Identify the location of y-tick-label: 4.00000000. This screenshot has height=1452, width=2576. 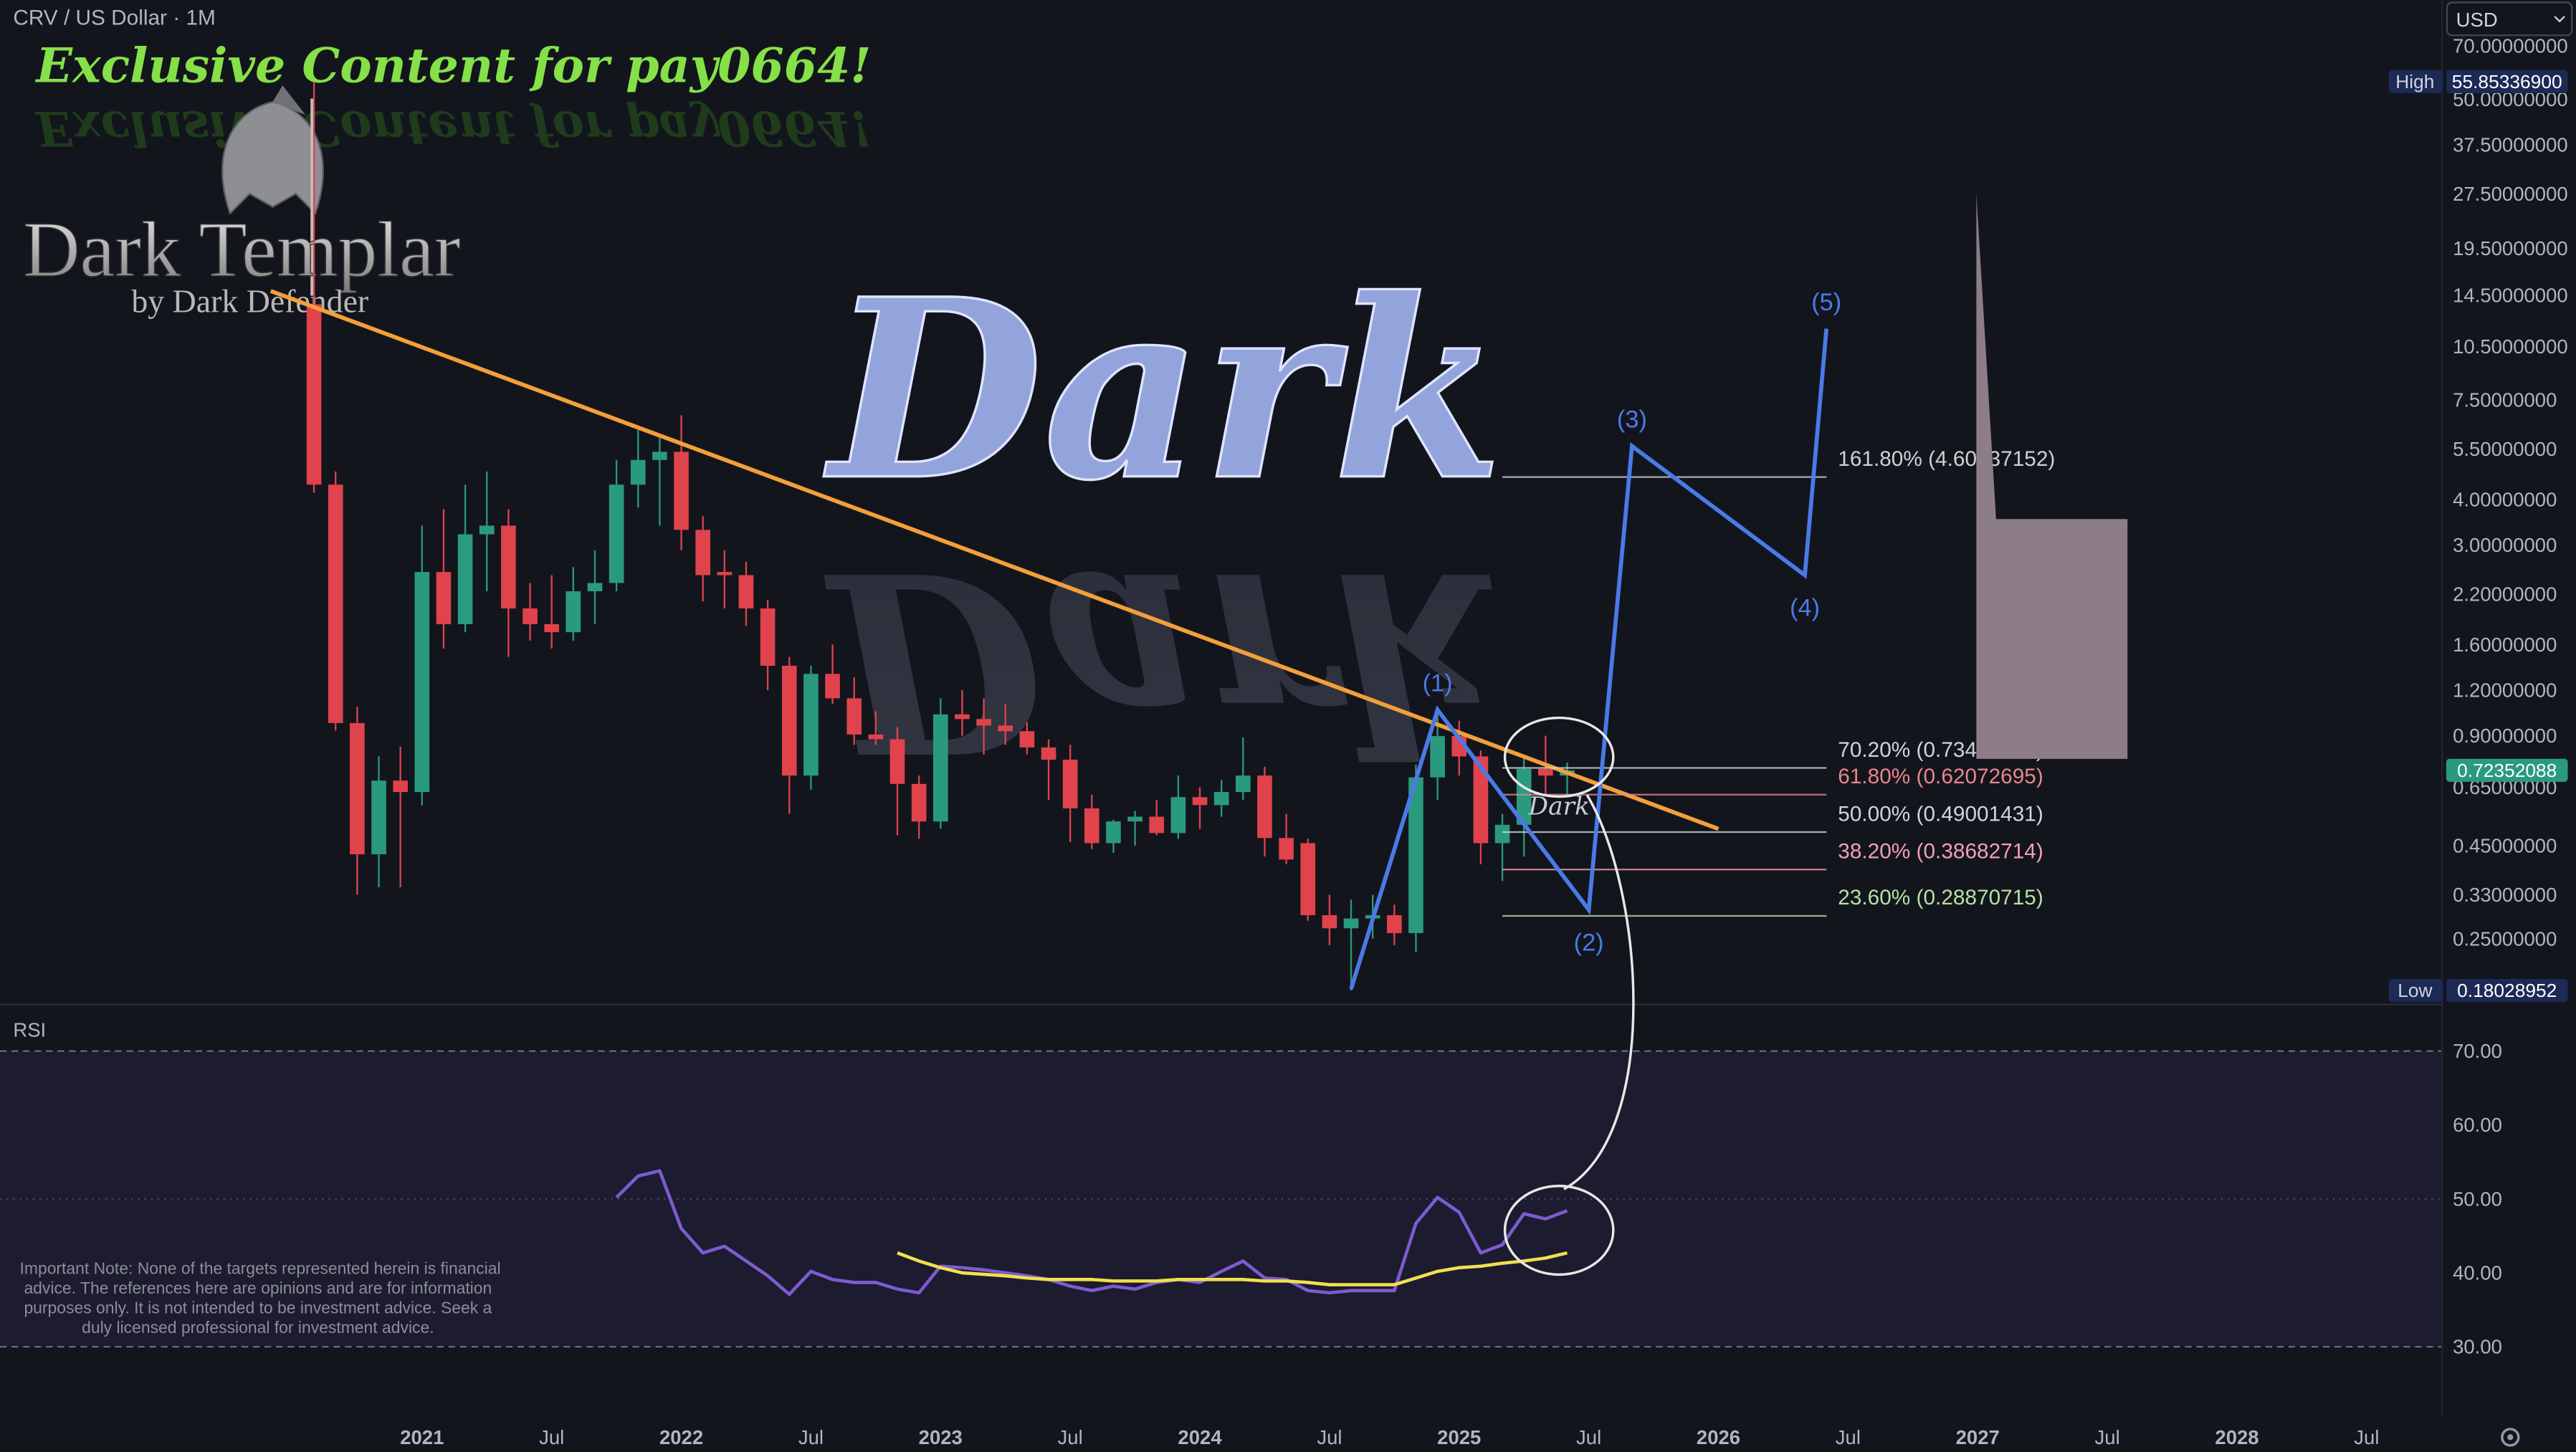
(2505, 499).